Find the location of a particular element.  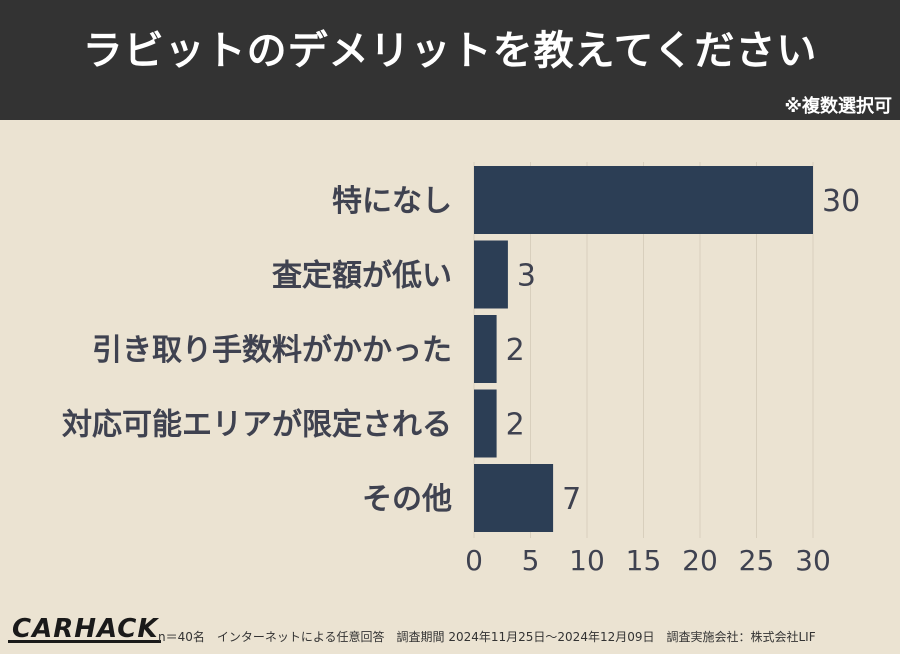

x-tick-label: 5 is located at coordinates (531, 560).